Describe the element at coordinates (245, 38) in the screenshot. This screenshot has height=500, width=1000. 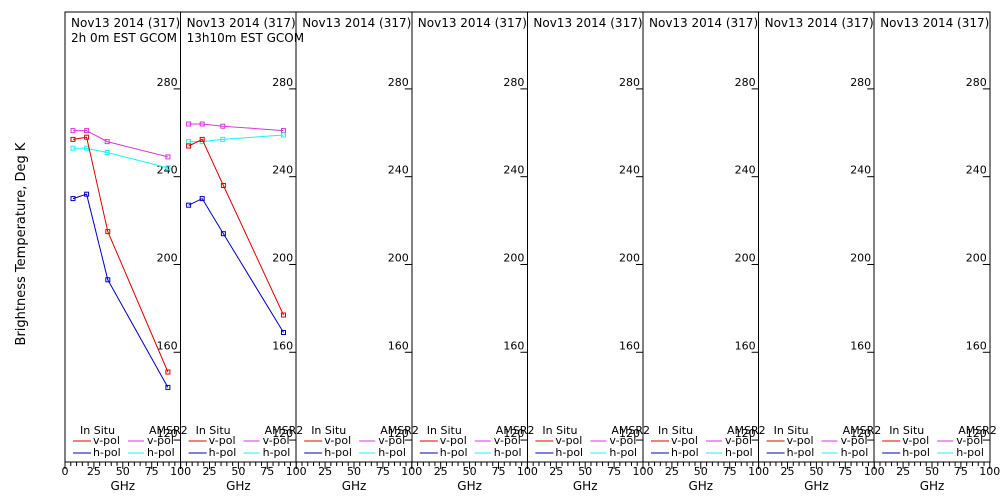
I see `panel-subtitle: 13h10m EST GCOM` at that location.